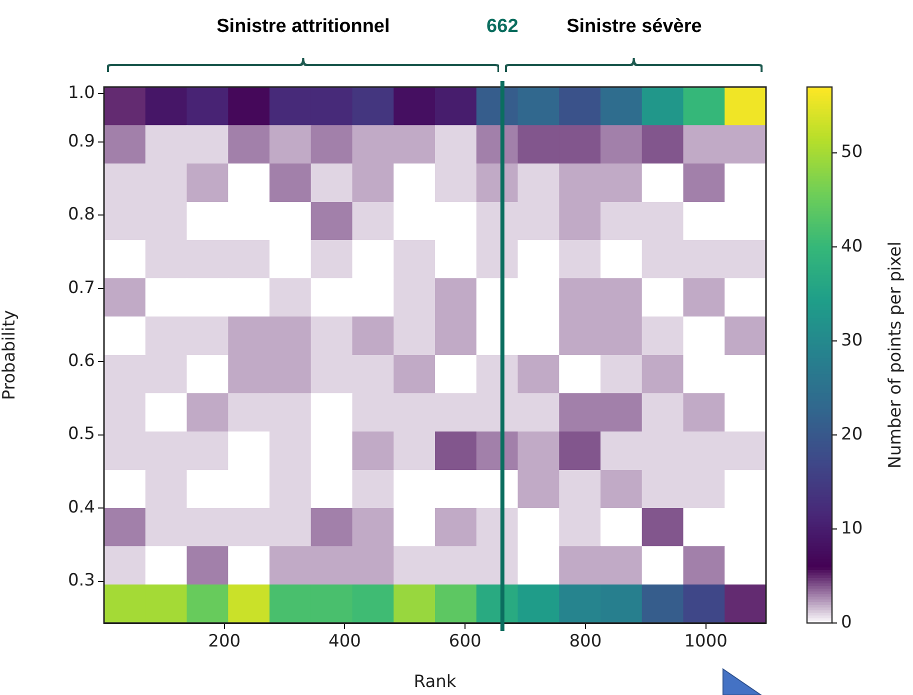  I want to click on color-bar-label: 30, so click(852, 340).